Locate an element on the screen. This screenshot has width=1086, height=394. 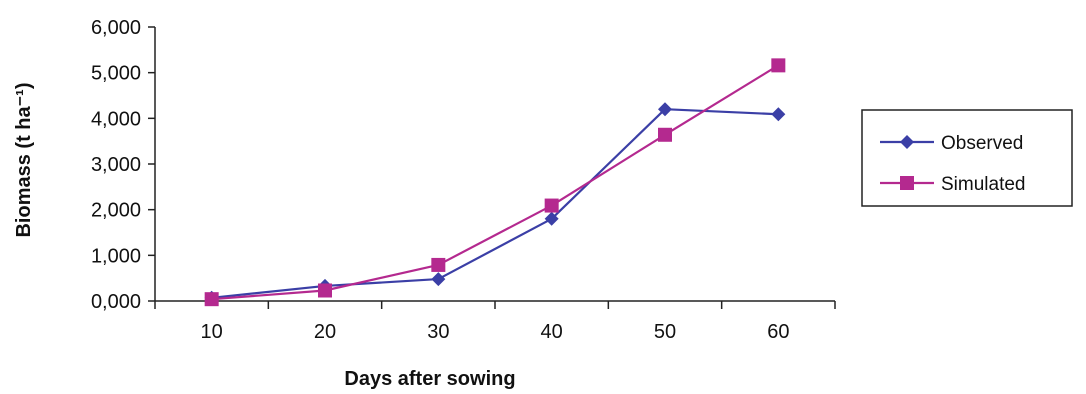
legend-label: Simulated is located at coordinates (983, 184).